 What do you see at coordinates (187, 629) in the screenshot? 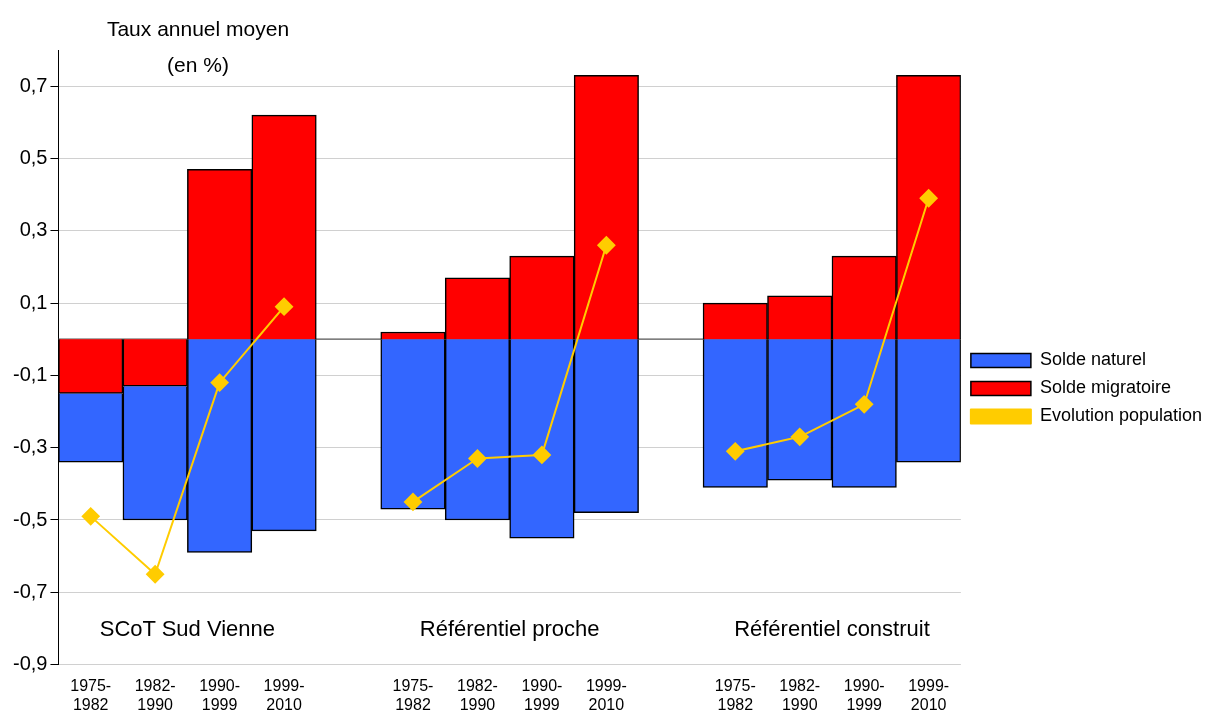
I see `annotation: SCoT Sud Vienne` at bounding box center [187, 629].